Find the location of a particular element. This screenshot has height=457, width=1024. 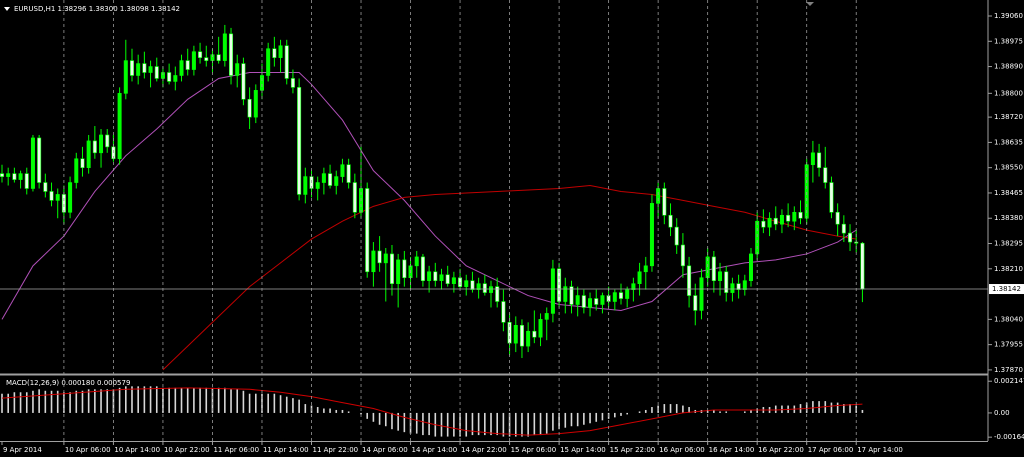

x-tick-label: 11 Apr 14:00 is located at coordinates (286, 450).